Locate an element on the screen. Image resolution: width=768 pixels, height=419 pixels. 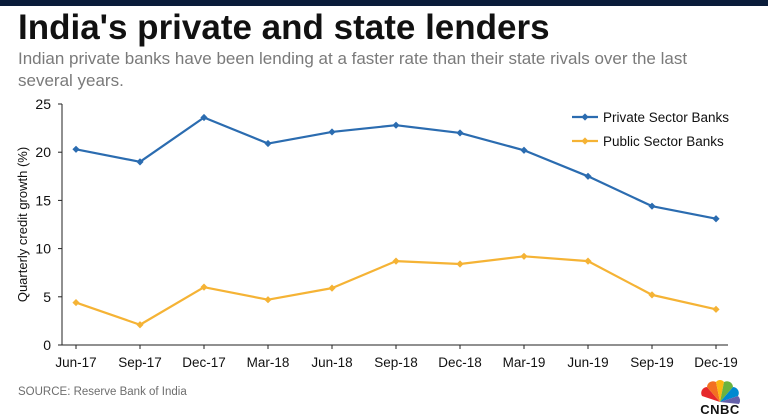
logo-text: CNBC is located at coordinates (720, 409).